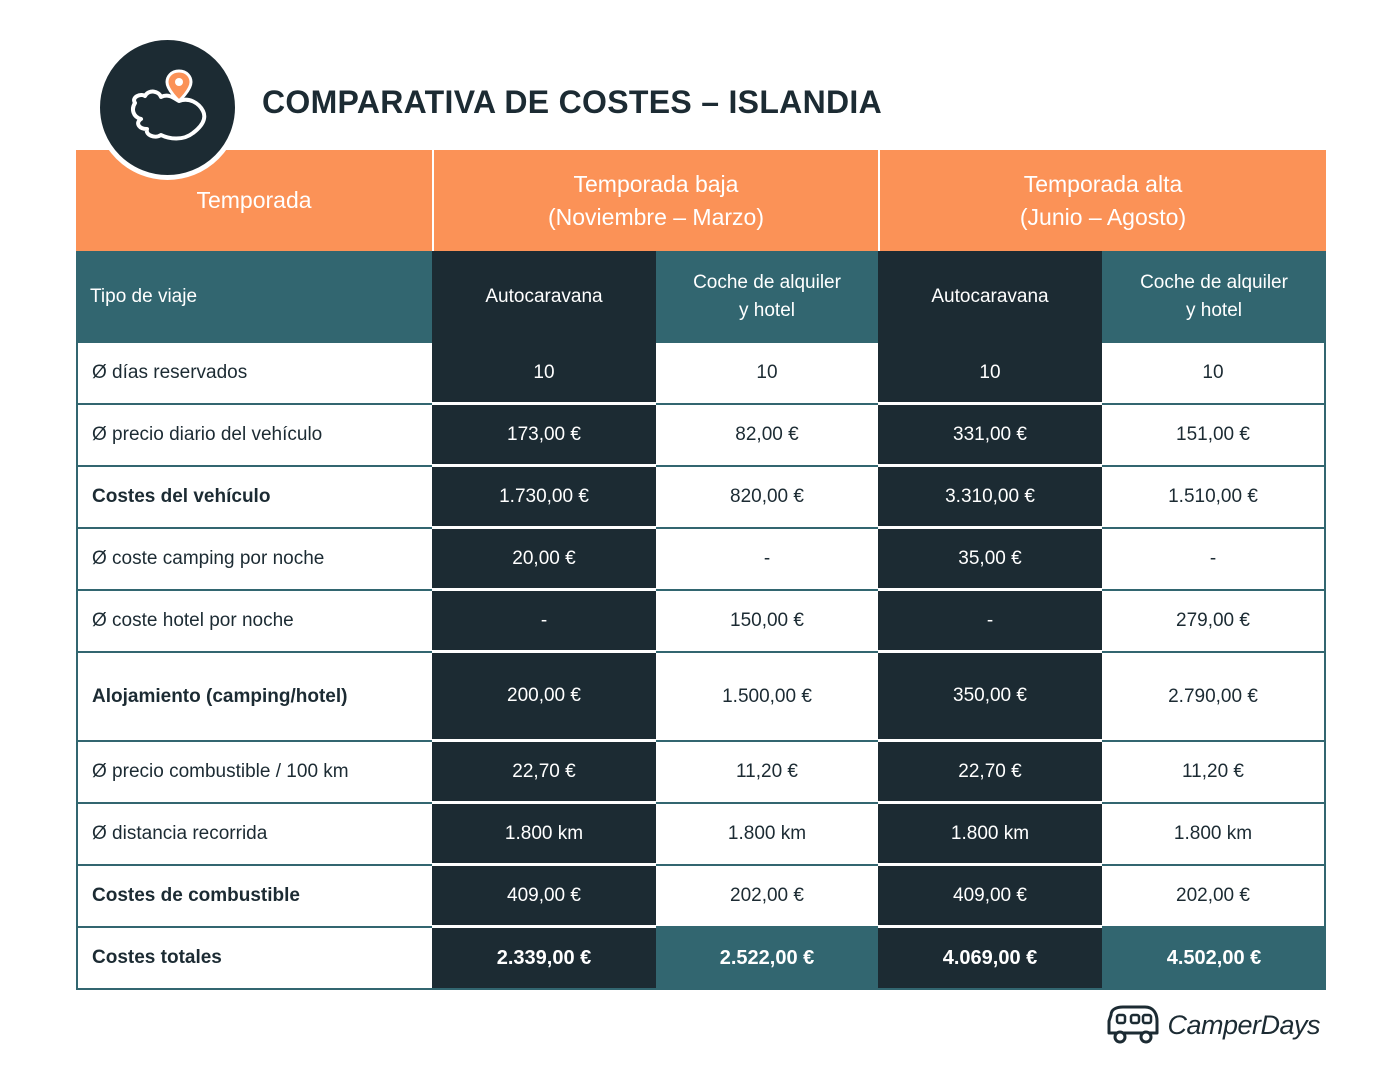  I want to click on cell-low-camper: 20,00 €, so click(544, 560).